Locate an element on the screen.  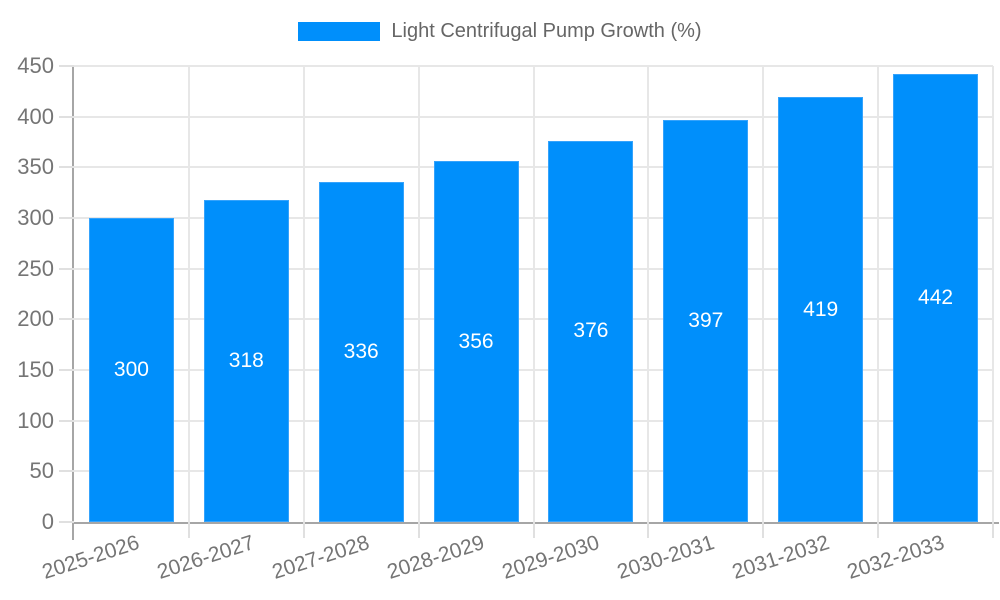
bar-value-label: 336 is located at coordinates (361, 351).